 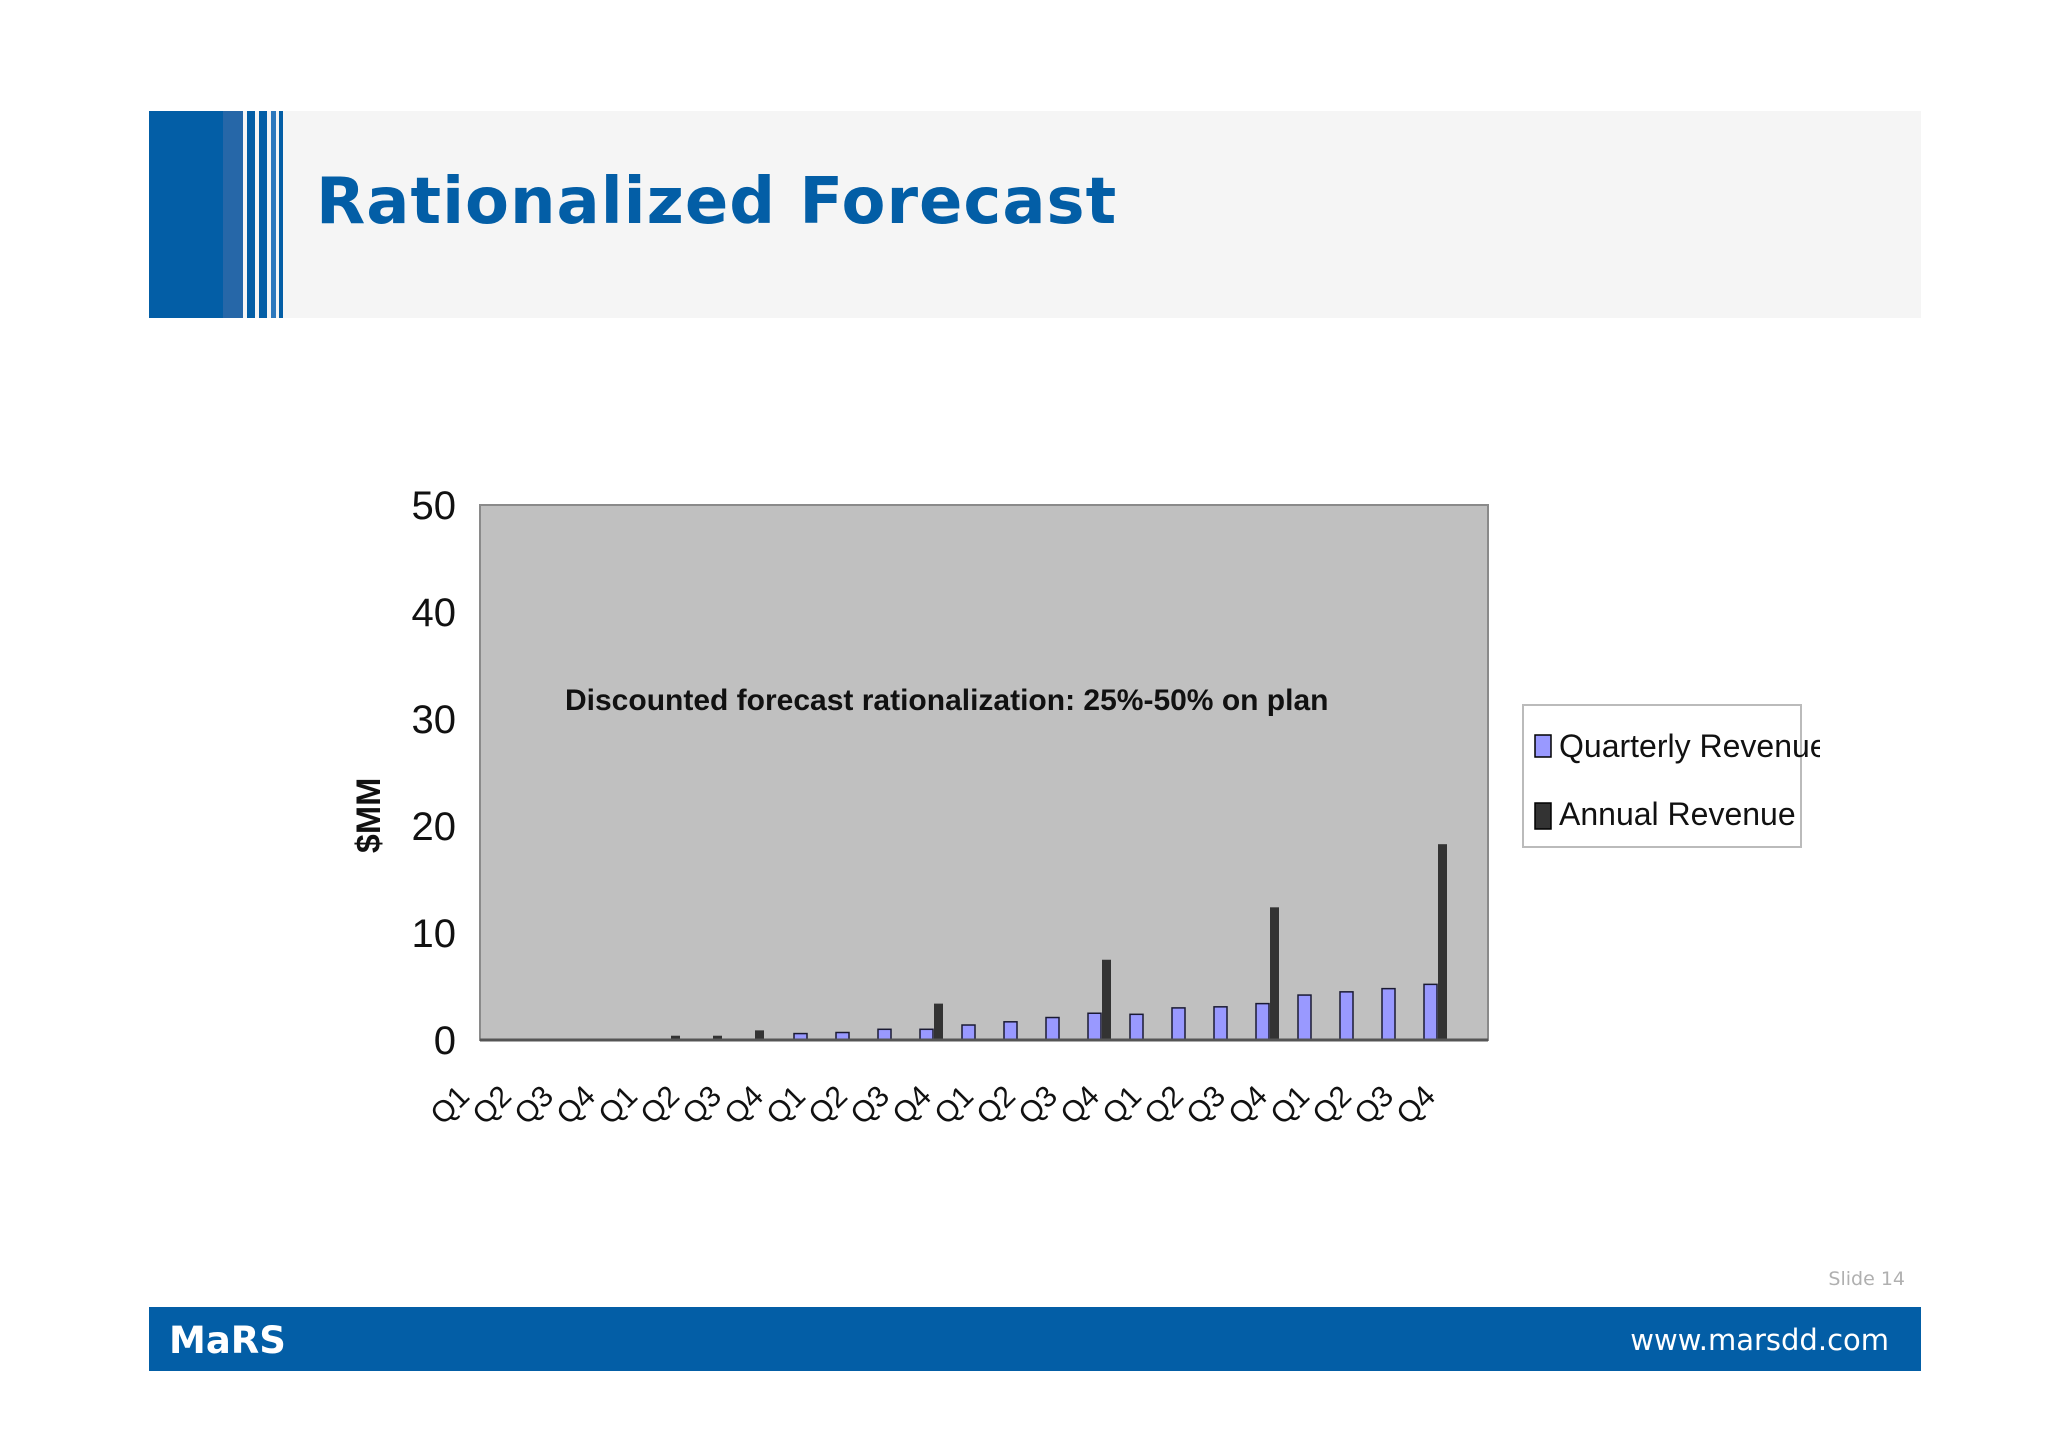 I want to click on title-banner, so click(x=1035, y=214).